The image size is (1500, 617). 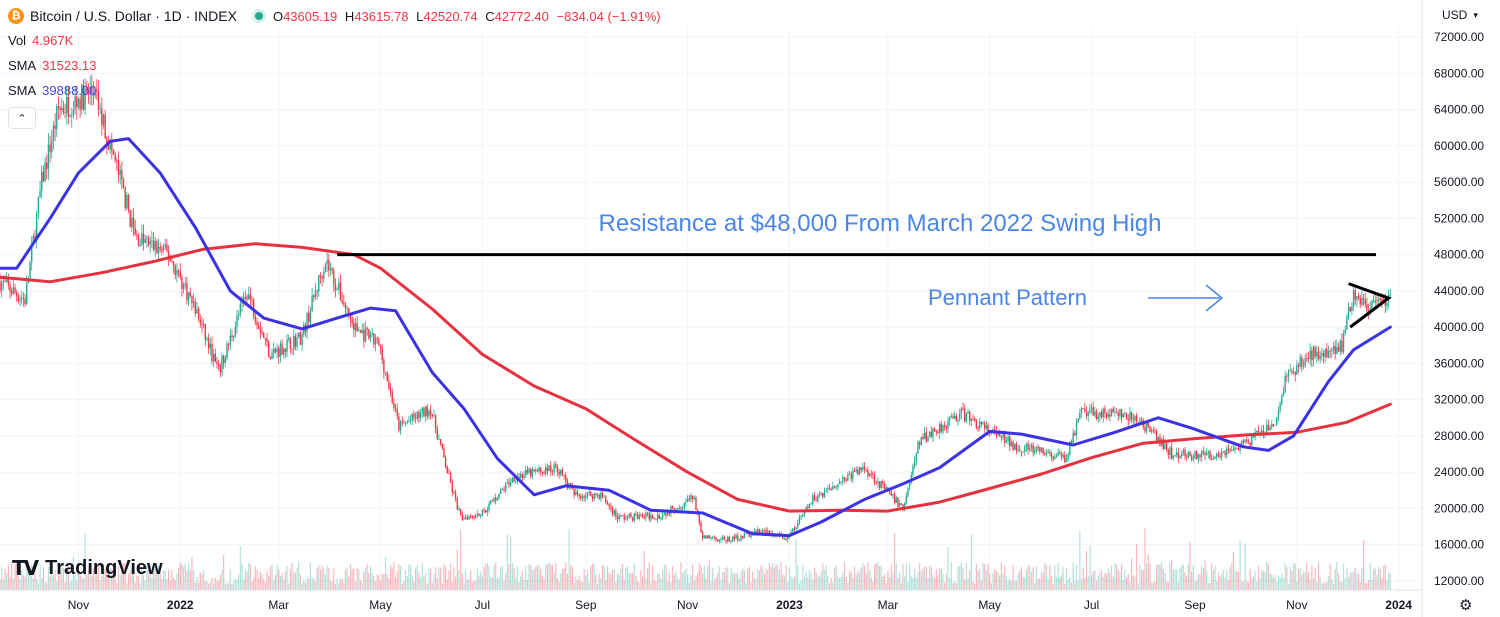 What do you see at coordinates (40, 40) in the screenshot?
I see `indicator-volume: Vol 4.967K` at bounding box center [40, 40].